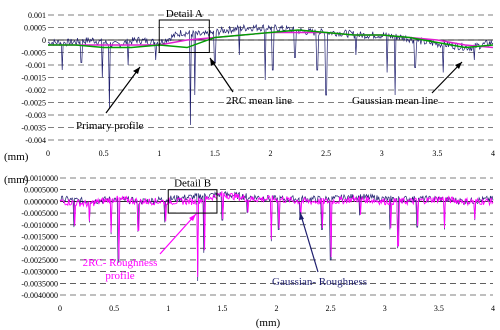 The height and width of the screenshot is (330, 500). I want to click on rc-mean-label: 2RC mean line, so click(259, 101).